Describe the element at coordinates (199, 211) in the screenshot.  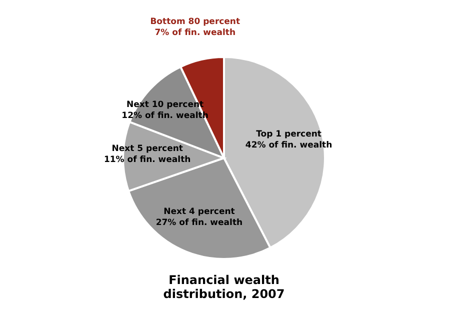
I see `slice-label: Next 4 percent` at that location.